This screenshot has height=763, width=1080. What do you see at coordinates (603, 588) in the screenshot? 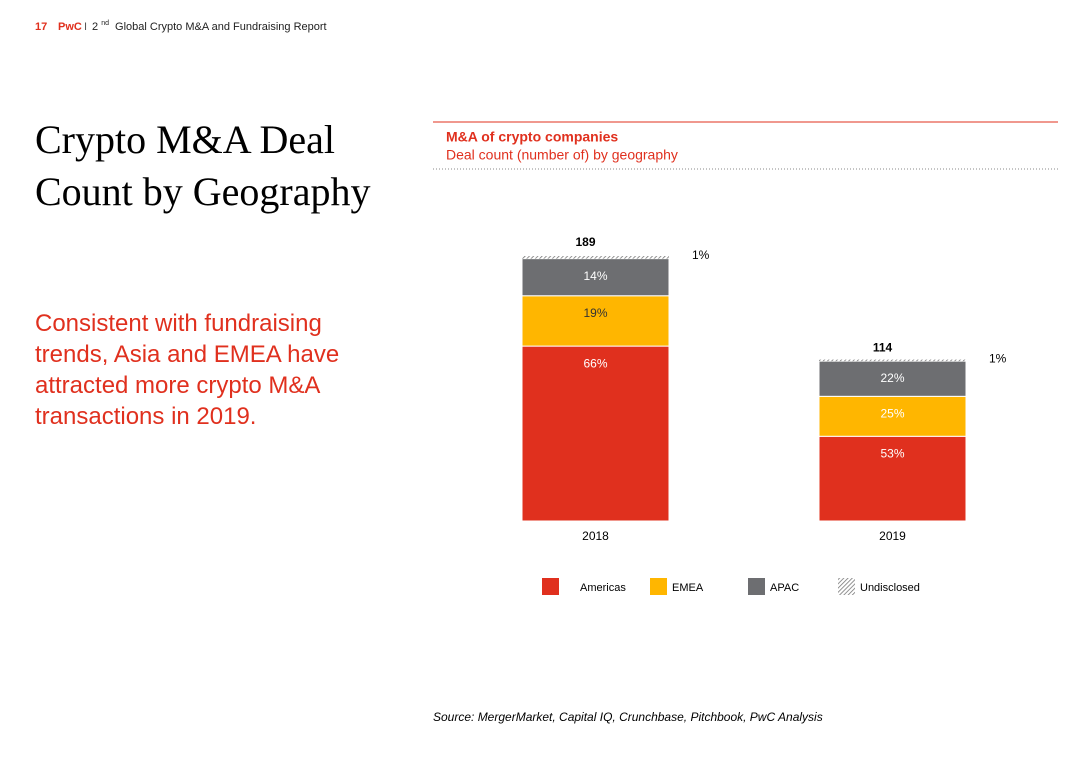
I see `legend-label: Americas` at bounding box center [603, 588].